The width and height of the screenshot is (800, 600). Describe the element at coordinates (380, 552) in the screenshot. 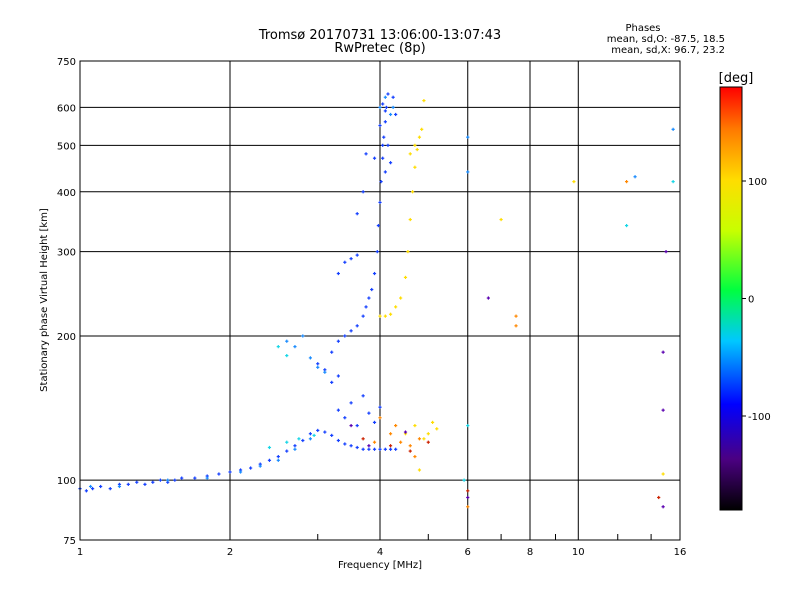

I see `x-tick-label: 4` at that location.